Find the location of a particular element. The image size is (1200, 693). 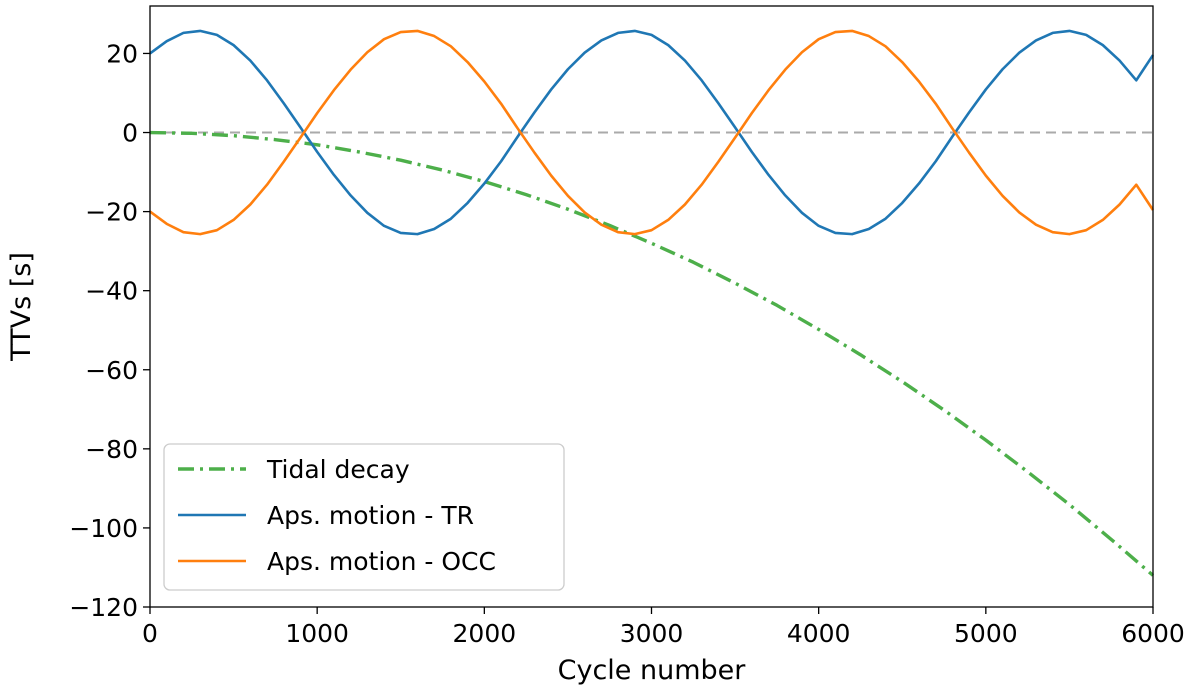

x-tick-label: 6000 is located at coordinates (1153, 633).